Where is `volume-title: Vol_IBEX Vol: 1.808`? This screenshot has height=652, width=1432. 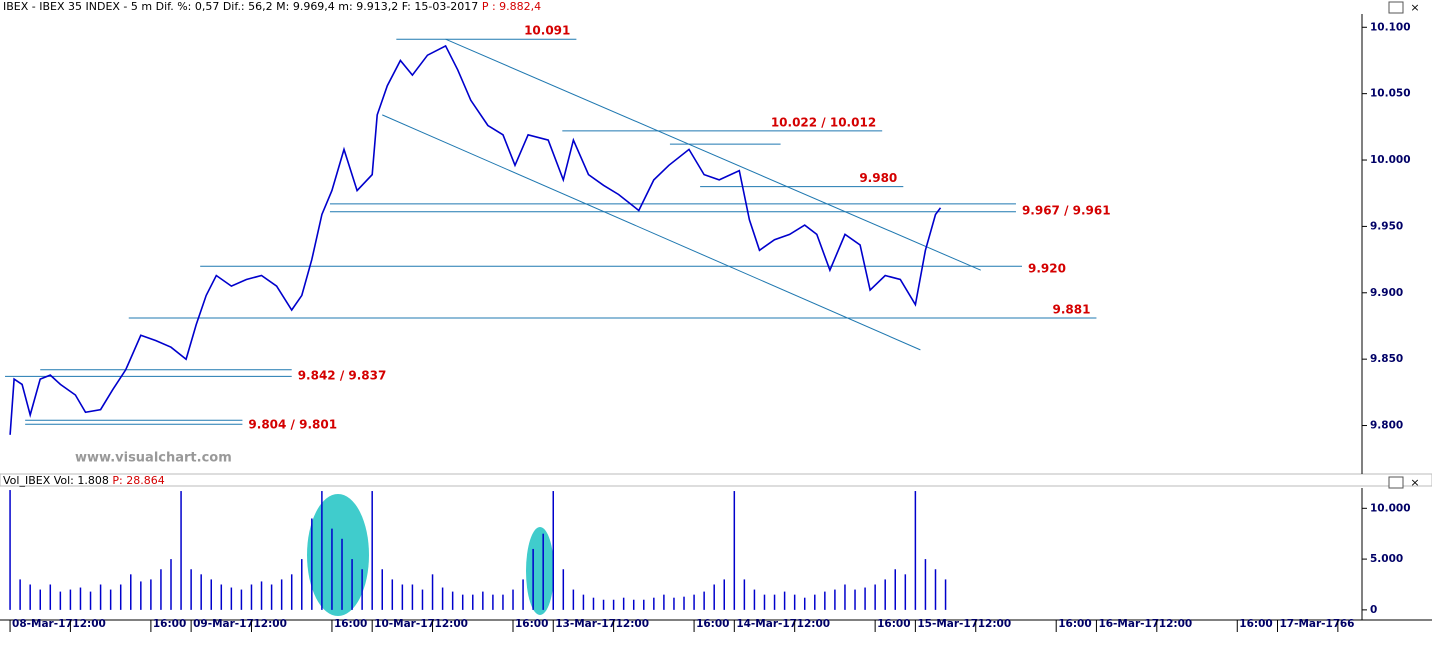
volume-title: Vol_IBEX Vol: 1.808 is located at coordinates (56, 480).